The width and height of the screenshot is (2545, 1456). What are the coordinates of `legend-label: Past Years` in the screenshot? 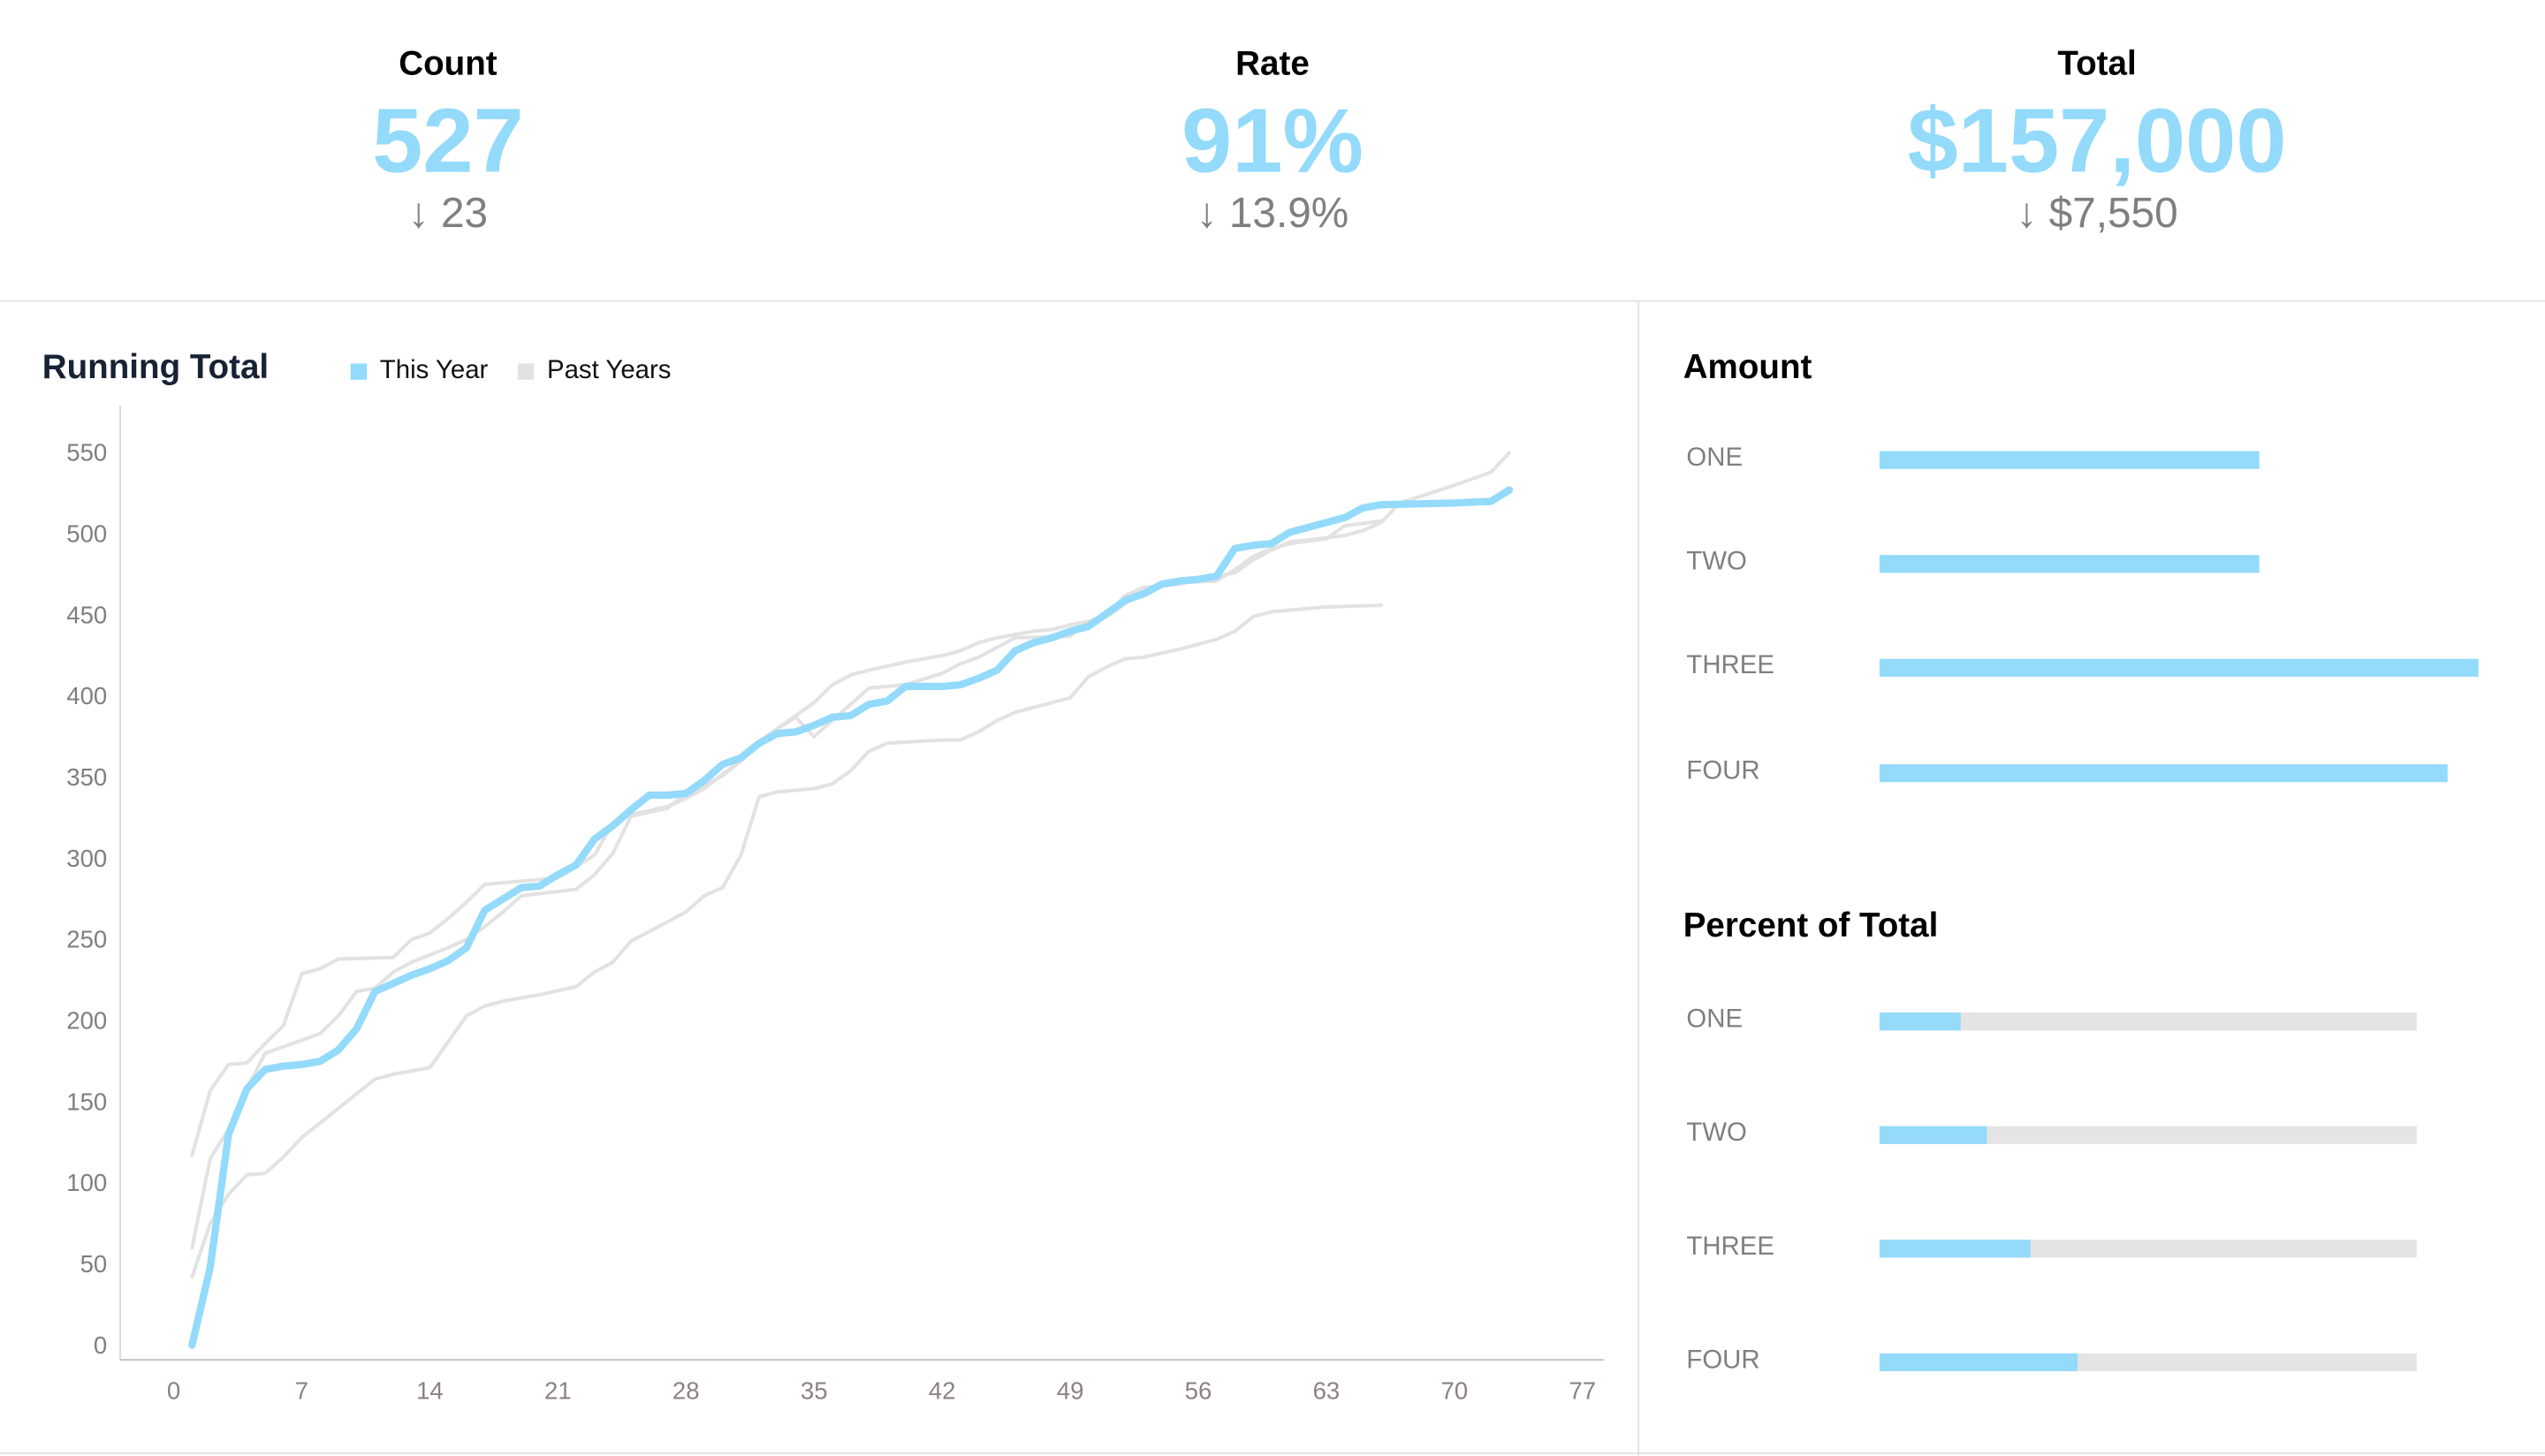 It's located at (609, 371).